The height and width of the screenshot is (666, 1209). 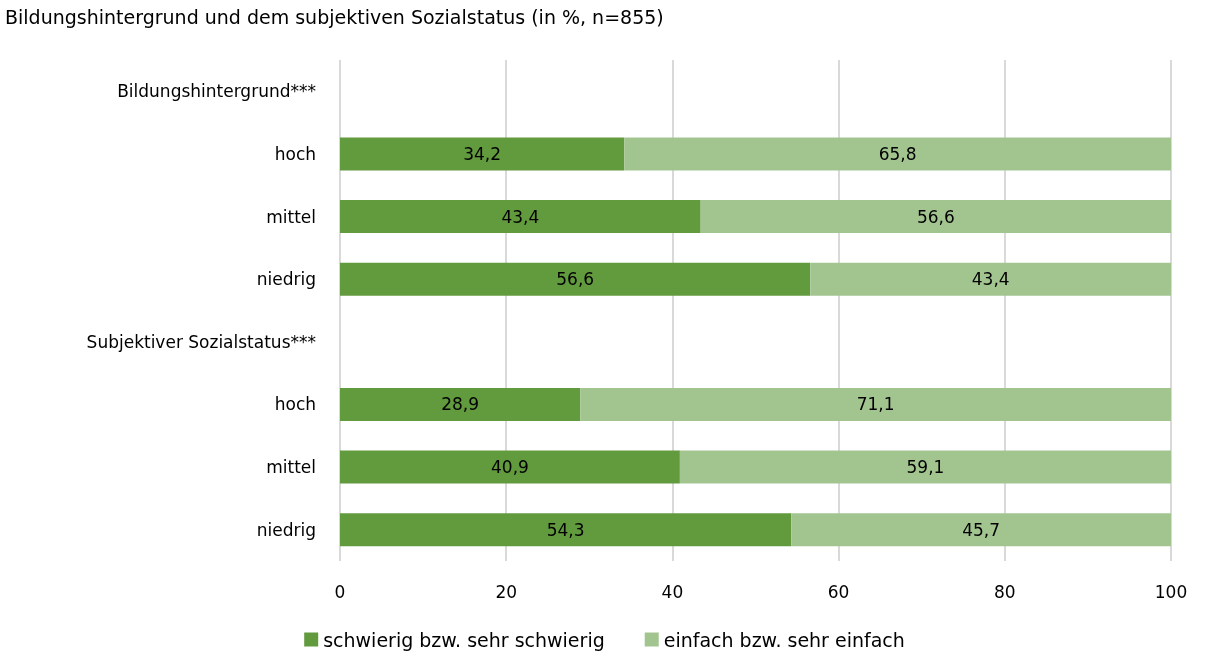 What do you see at coordinates (340, 591) in the screenshot?
I see `x-tick-label: 0` at bounding box center [340, 591].